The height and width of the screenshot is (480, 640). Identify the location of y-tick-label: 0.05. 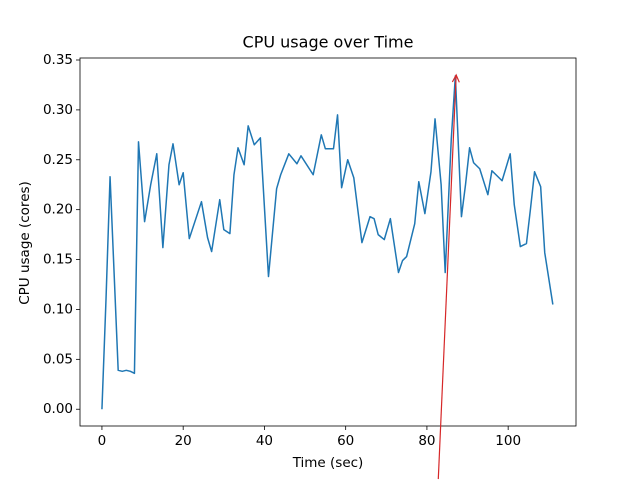
(58, 359).